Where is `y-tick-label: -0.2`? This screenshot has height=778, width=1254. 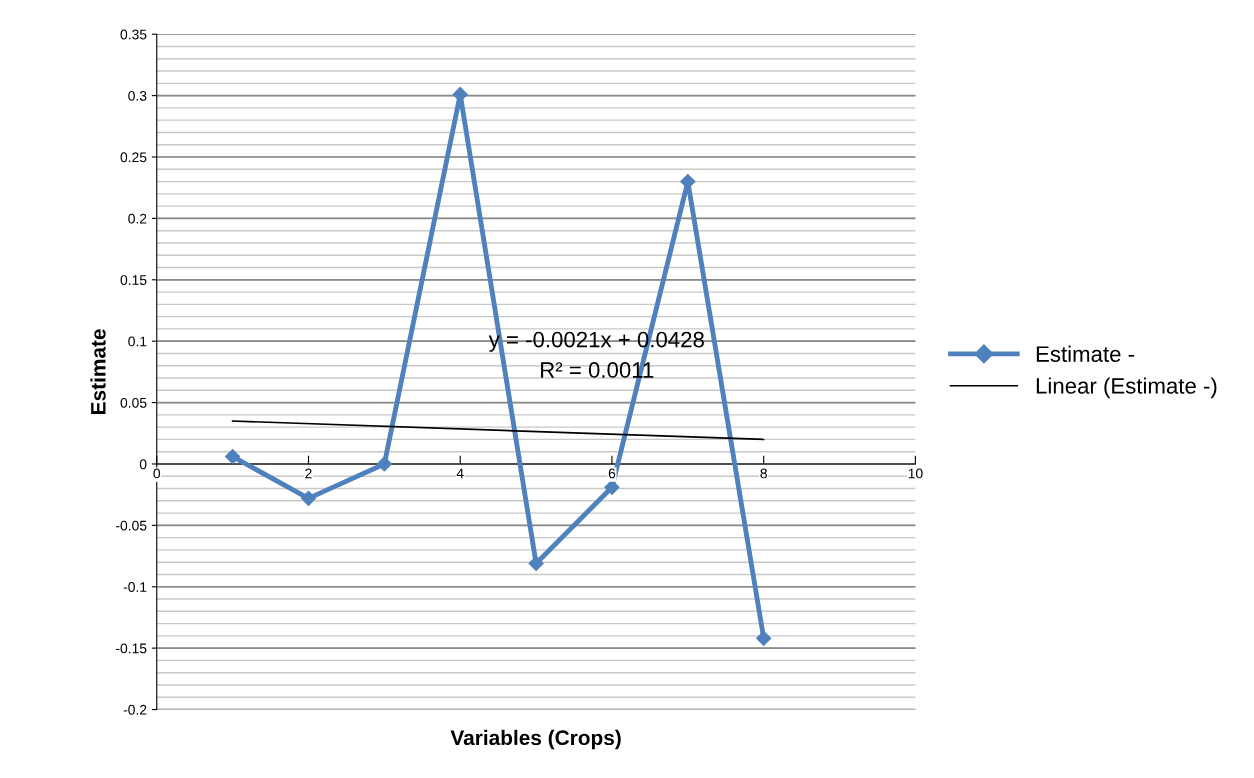 y-tick-label: -0.2 is located at coordinates (135, 709).